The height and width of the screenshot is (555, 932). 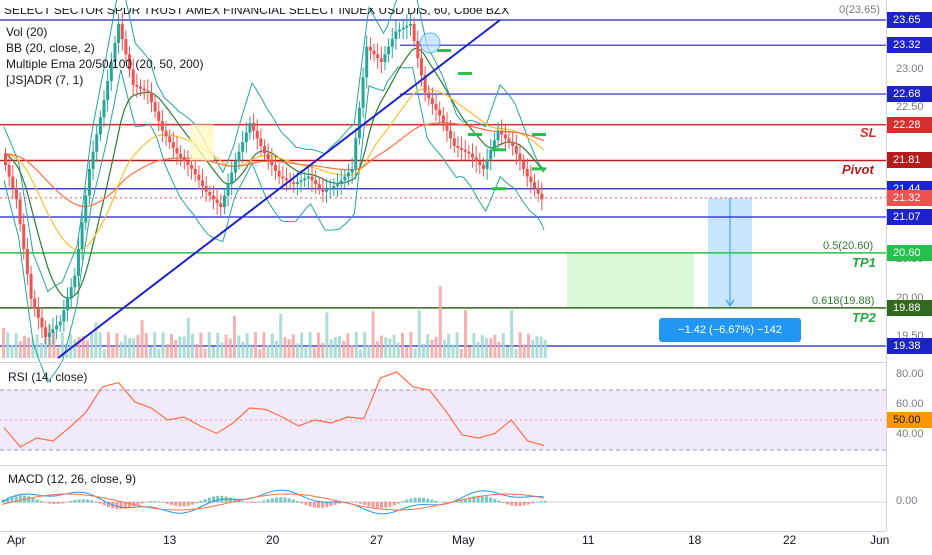 What do you see at coordinates (48, 377) in the screenshot?
I see `rsi-pane-label: RSI (14, close)` at bounding box center [48, 377].